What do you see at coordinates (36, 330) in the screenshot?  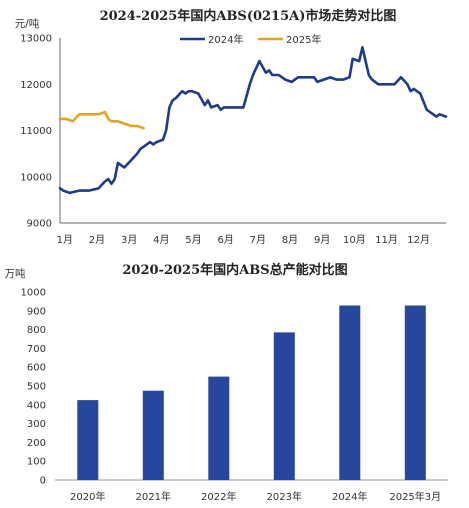 I see `y-tick-label: 800` at bounding box center [36, 330].